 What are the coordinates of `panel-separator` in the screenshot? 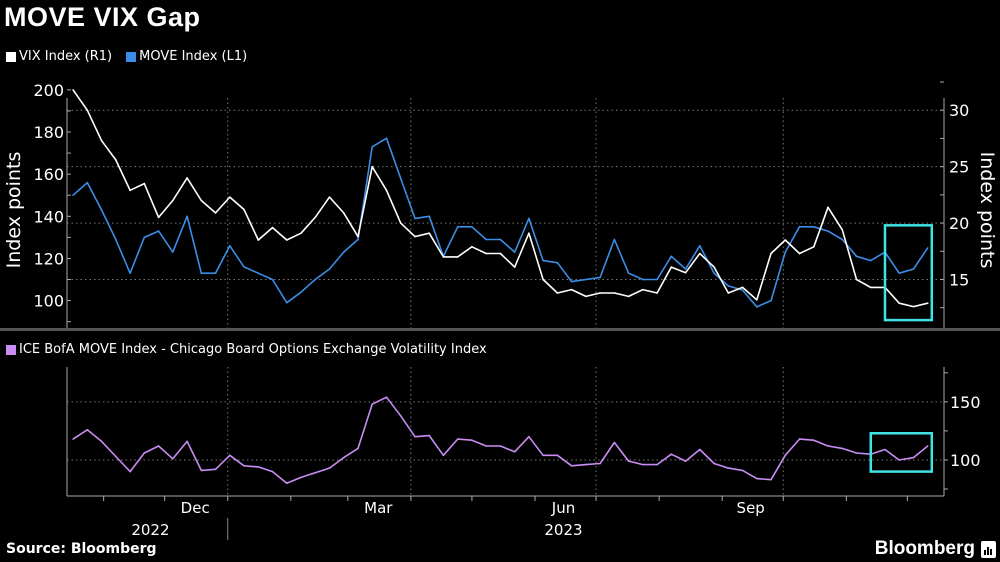 It's located at (500, 329).